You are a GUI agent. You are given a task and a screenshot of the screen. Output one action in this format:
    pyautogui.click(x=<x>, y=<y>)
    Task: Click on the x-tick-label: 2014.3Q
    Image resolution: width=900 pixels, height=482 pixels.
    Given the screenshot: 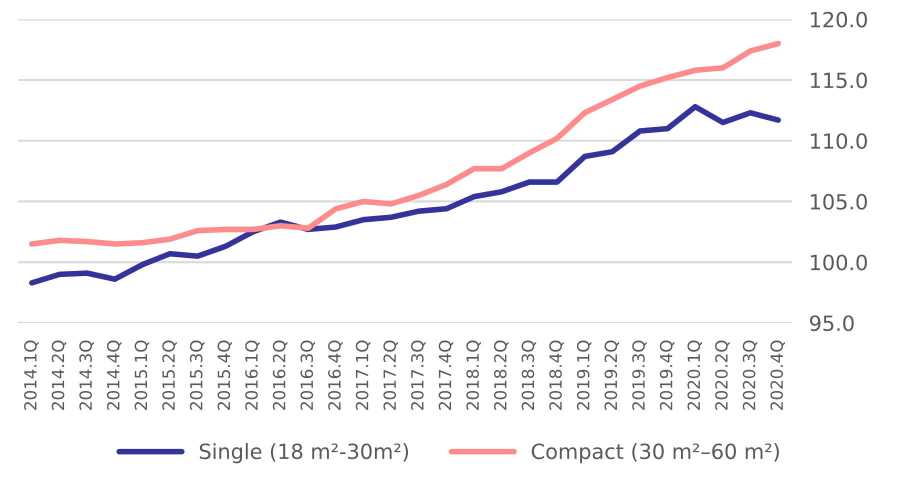 What is the action you would take?
    pyautogui.click(x=86, y=375)
    